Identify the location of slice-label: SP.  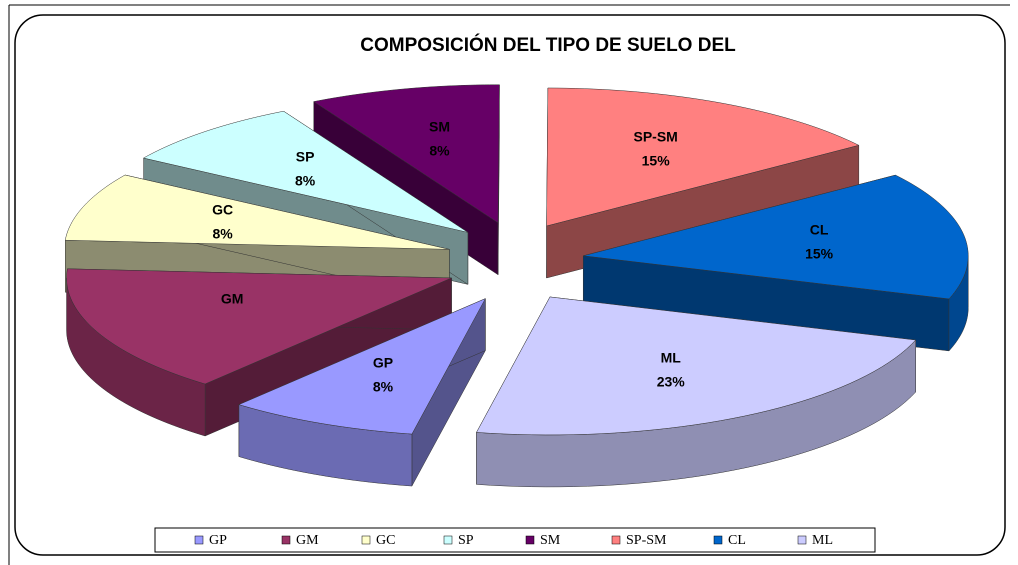
(305, 157).